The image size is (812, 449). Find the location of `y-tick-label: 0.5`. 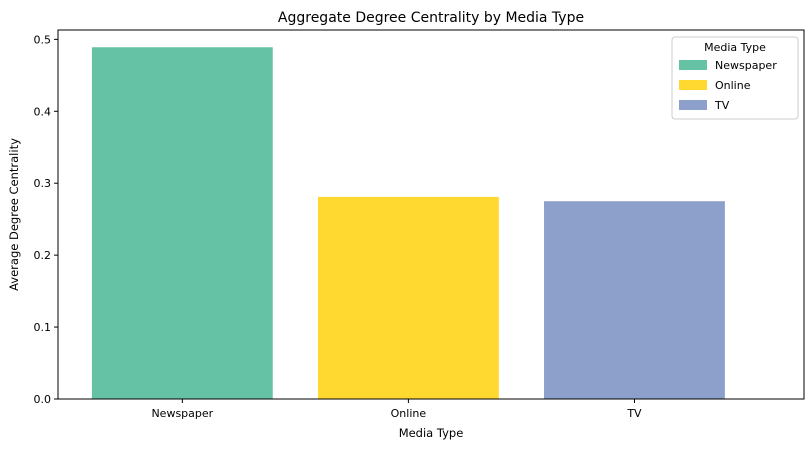

y-tick-label: 0.5 is located at coordinates (43, 39).